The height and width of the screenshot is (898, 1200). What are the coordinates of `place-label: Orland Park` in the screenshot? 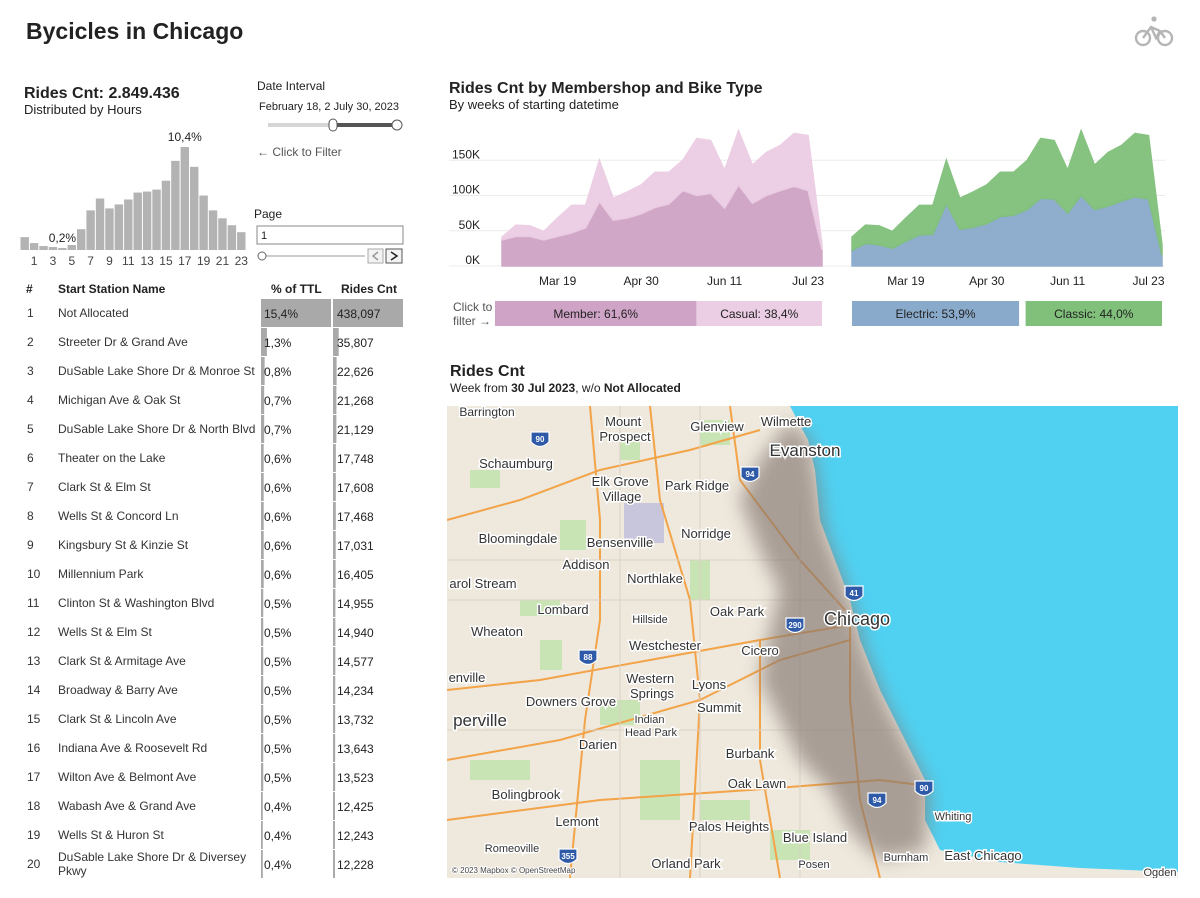 It's located at (686, 863).